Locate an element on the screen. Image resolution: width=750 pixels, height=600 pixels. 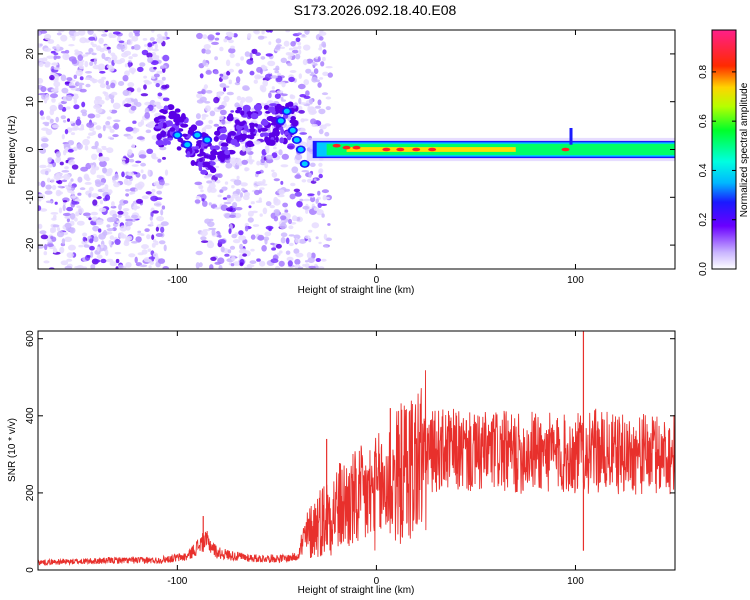
spectrogram-x-tick-label: 100 is located at coordinates (575, 280).